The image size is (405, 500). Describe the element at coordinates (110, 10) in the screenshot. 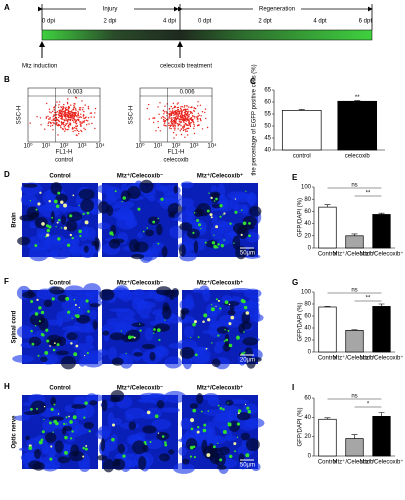

I see `phase-label: Injury` at that location.